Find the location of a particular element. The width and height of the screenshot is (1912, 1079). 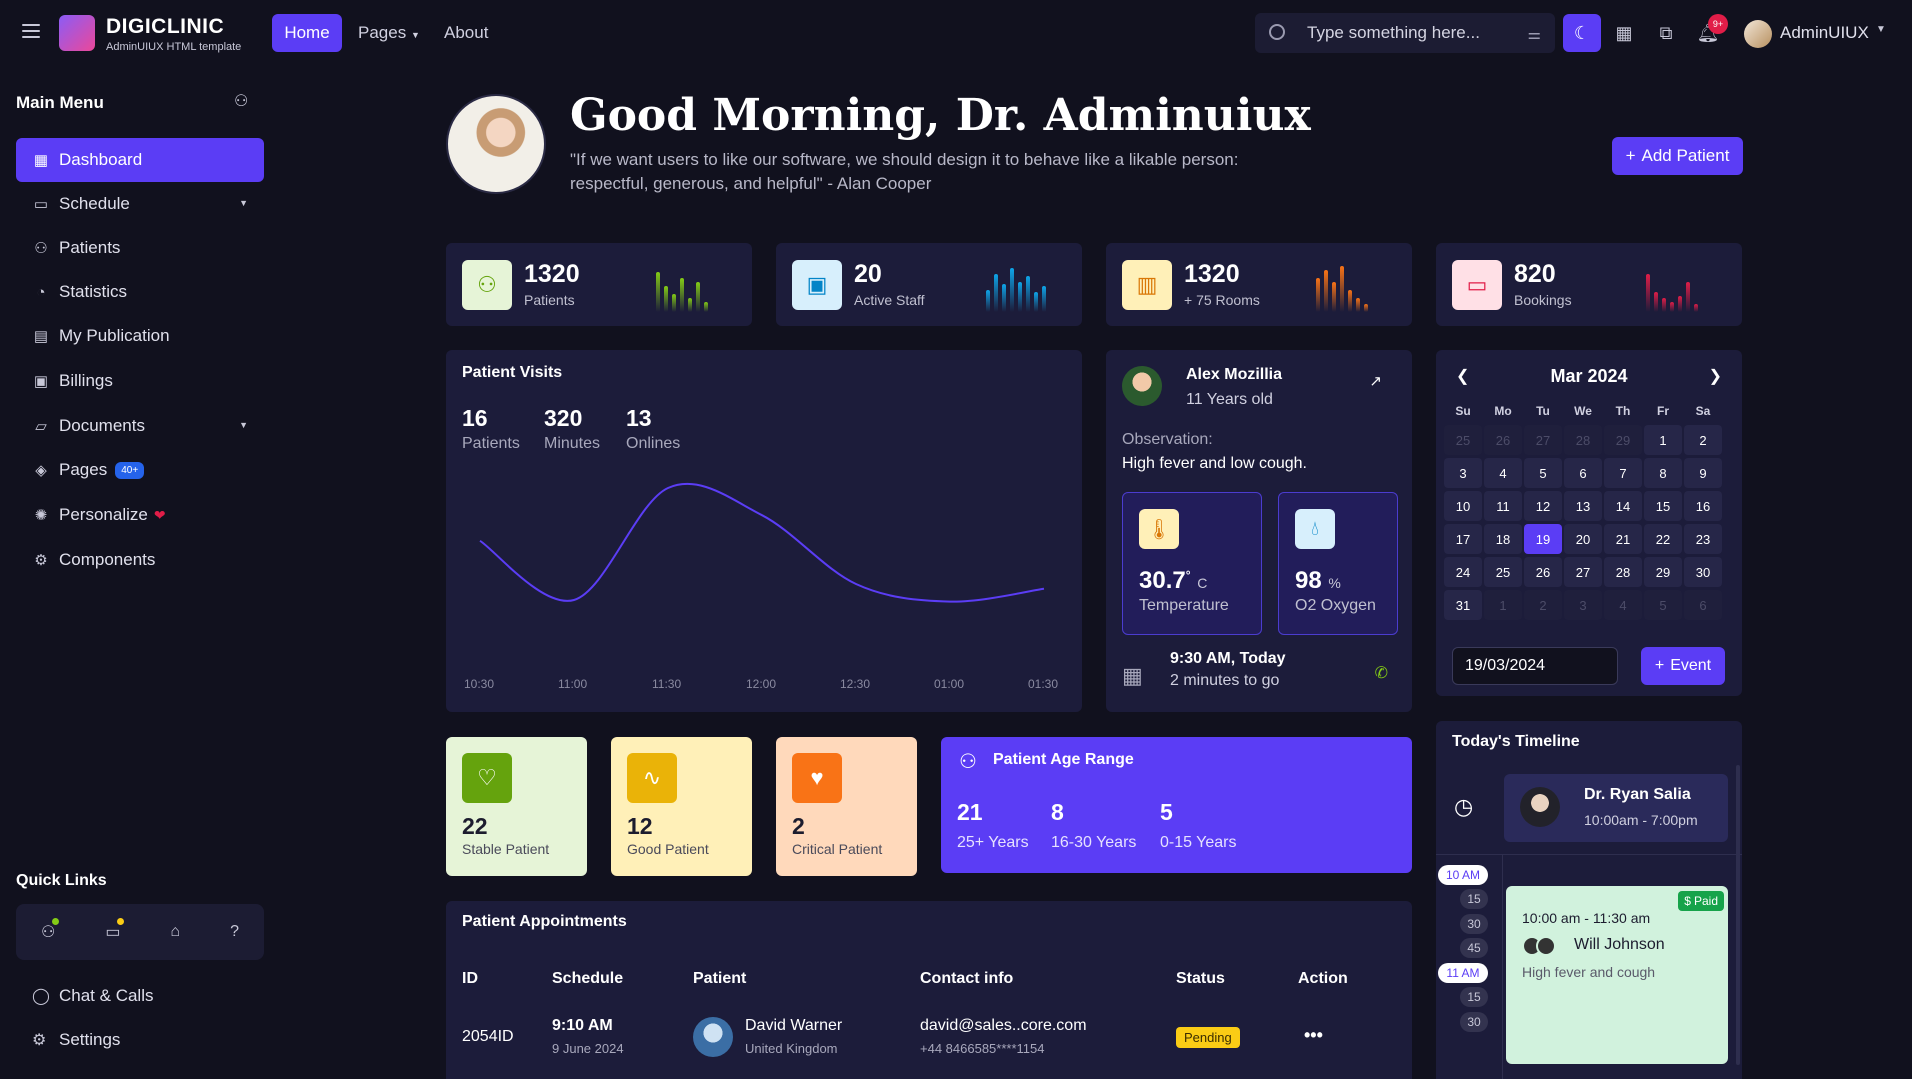

metric-value: 320 is located at coordinates (563, 418).